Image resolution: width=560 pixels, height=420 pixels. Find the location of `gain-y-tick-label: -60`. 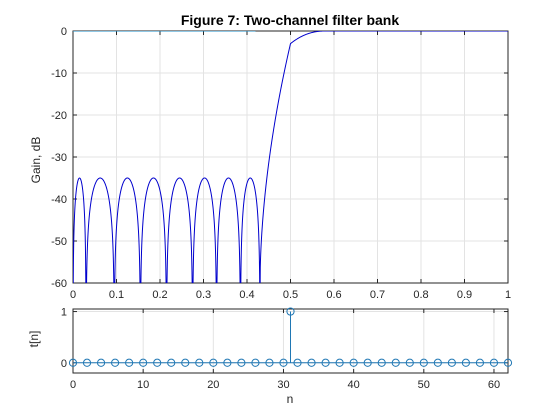

gain-y-tick-label: -60 is located at coordinates (59, 284).